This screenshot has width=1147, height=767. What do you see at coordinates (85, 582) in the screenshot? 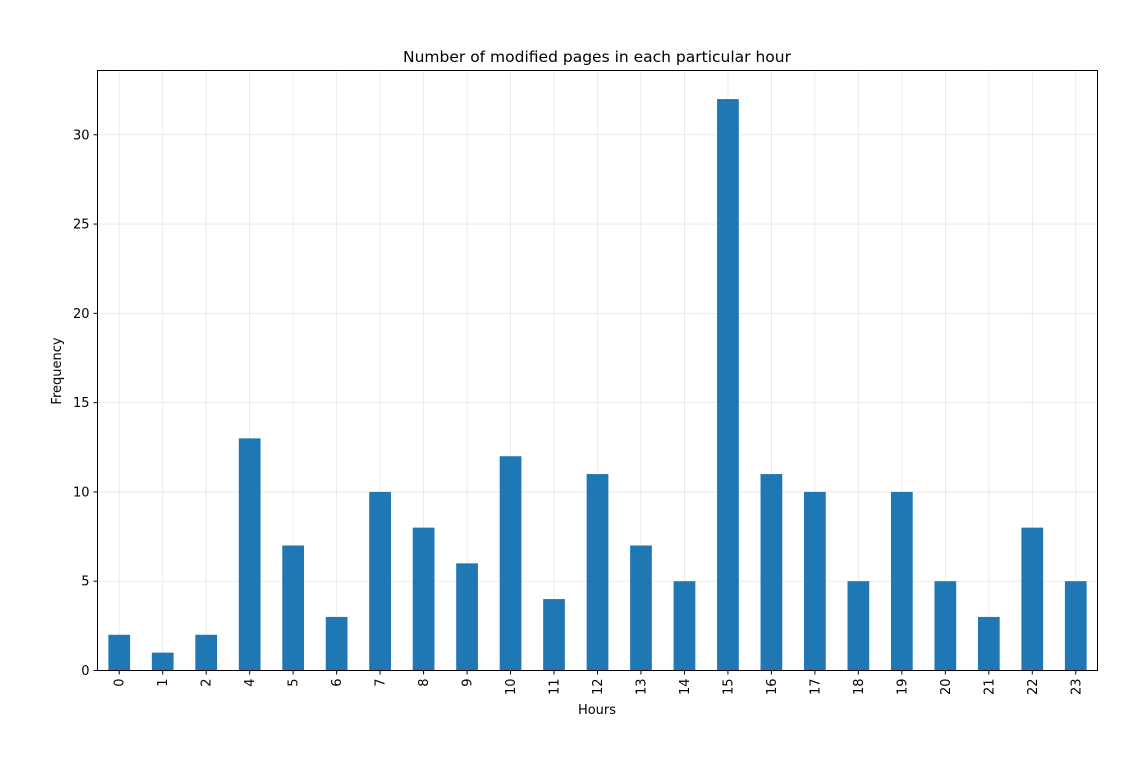
I see `y-tick-label: 5` at bounding box center [85, 582].